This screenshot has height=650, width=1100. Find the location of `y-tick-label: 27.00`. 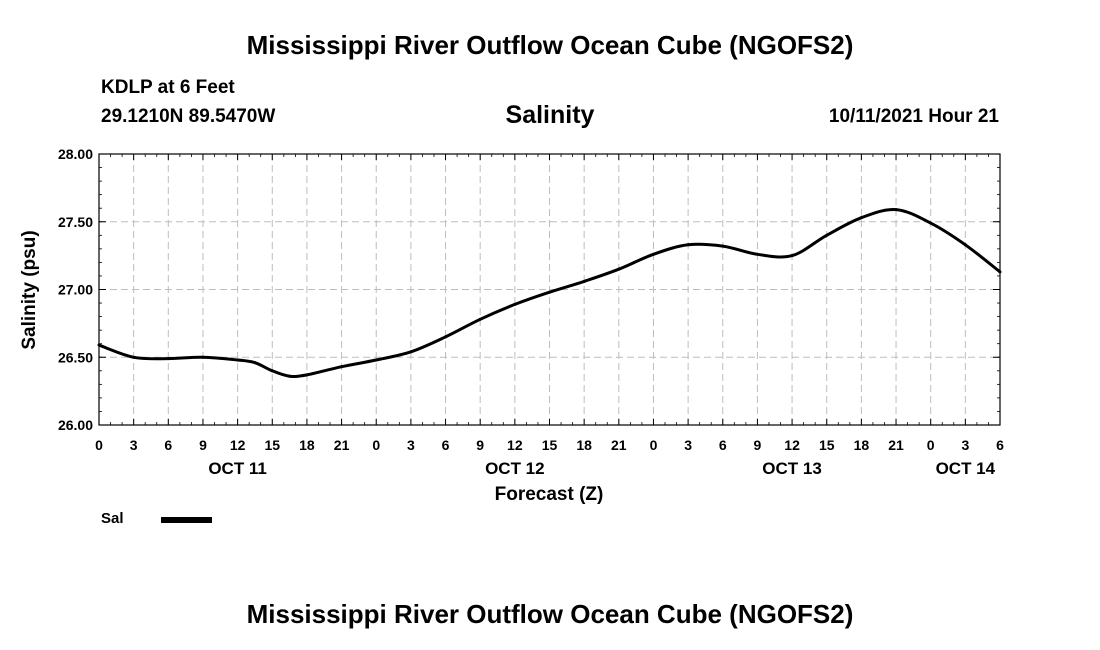

y-tick-label: 27.00 is located at coordinates (75, 290).